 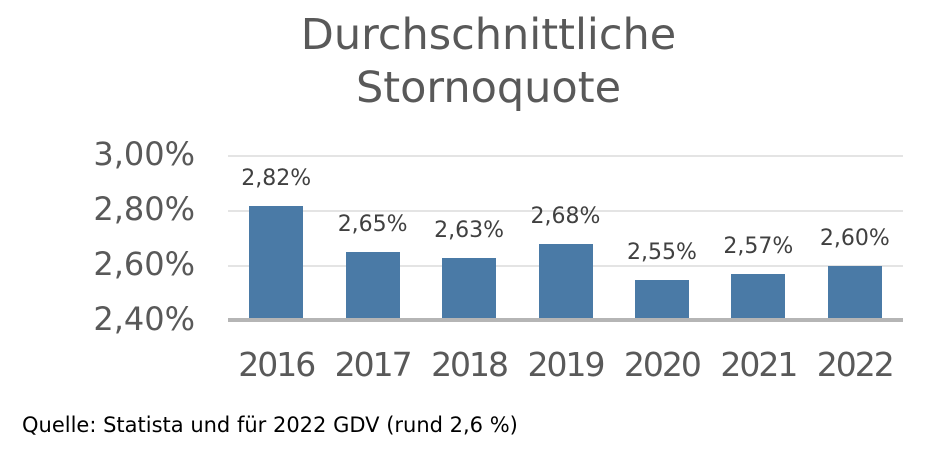 I want to click on x-axis-label: 2021, so click(x=759, y=364).